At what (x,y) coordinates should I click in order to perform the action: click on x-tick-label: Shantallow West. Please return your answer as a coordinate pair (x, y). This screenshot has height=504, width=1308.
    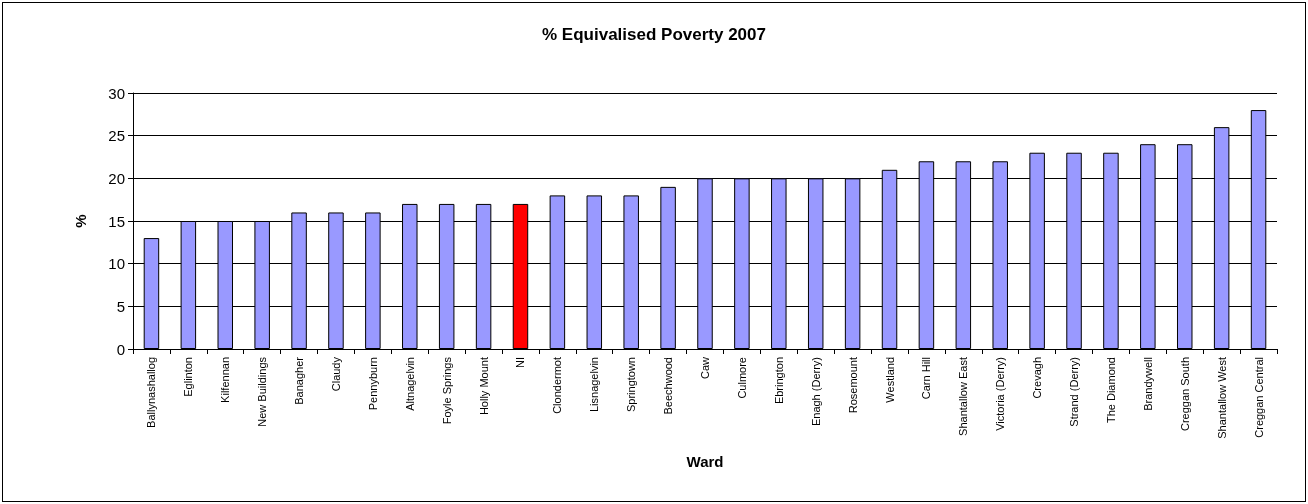
    Looking at the image, I should click on (1221, 398).